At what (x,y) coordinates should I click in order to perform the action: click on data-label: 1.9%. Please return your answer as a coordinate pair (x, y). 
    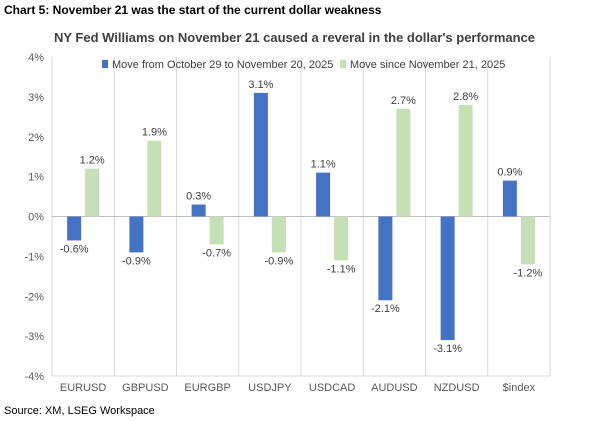
    Looking at the image, I should click on (154, 133).